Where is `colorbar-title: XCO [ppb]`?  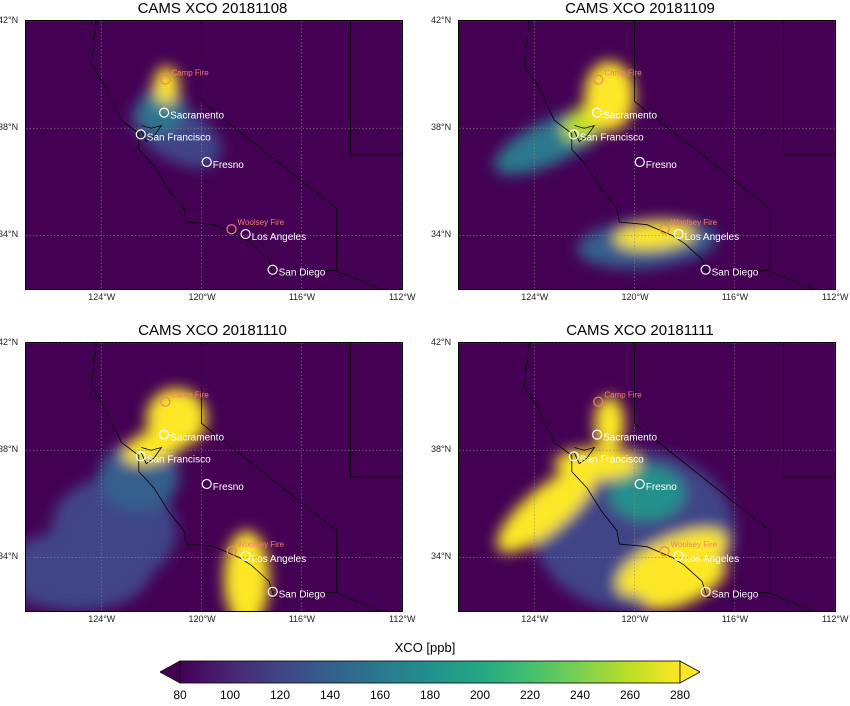 colorbar-title: XCO [ppb] is located at coordinates (425, 647).